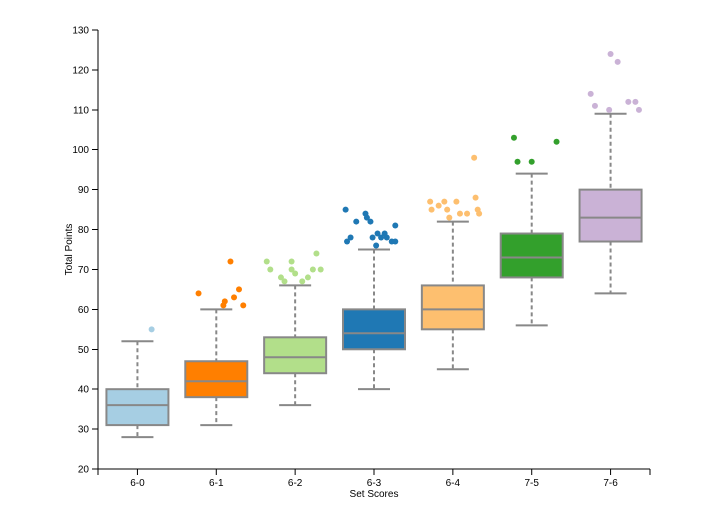 This screenshot has height=520, width=716. What do you see at coordinates (84, 310) in the screenshot?
I see `y-tick-label: 60` at bounding box center [84, 310].